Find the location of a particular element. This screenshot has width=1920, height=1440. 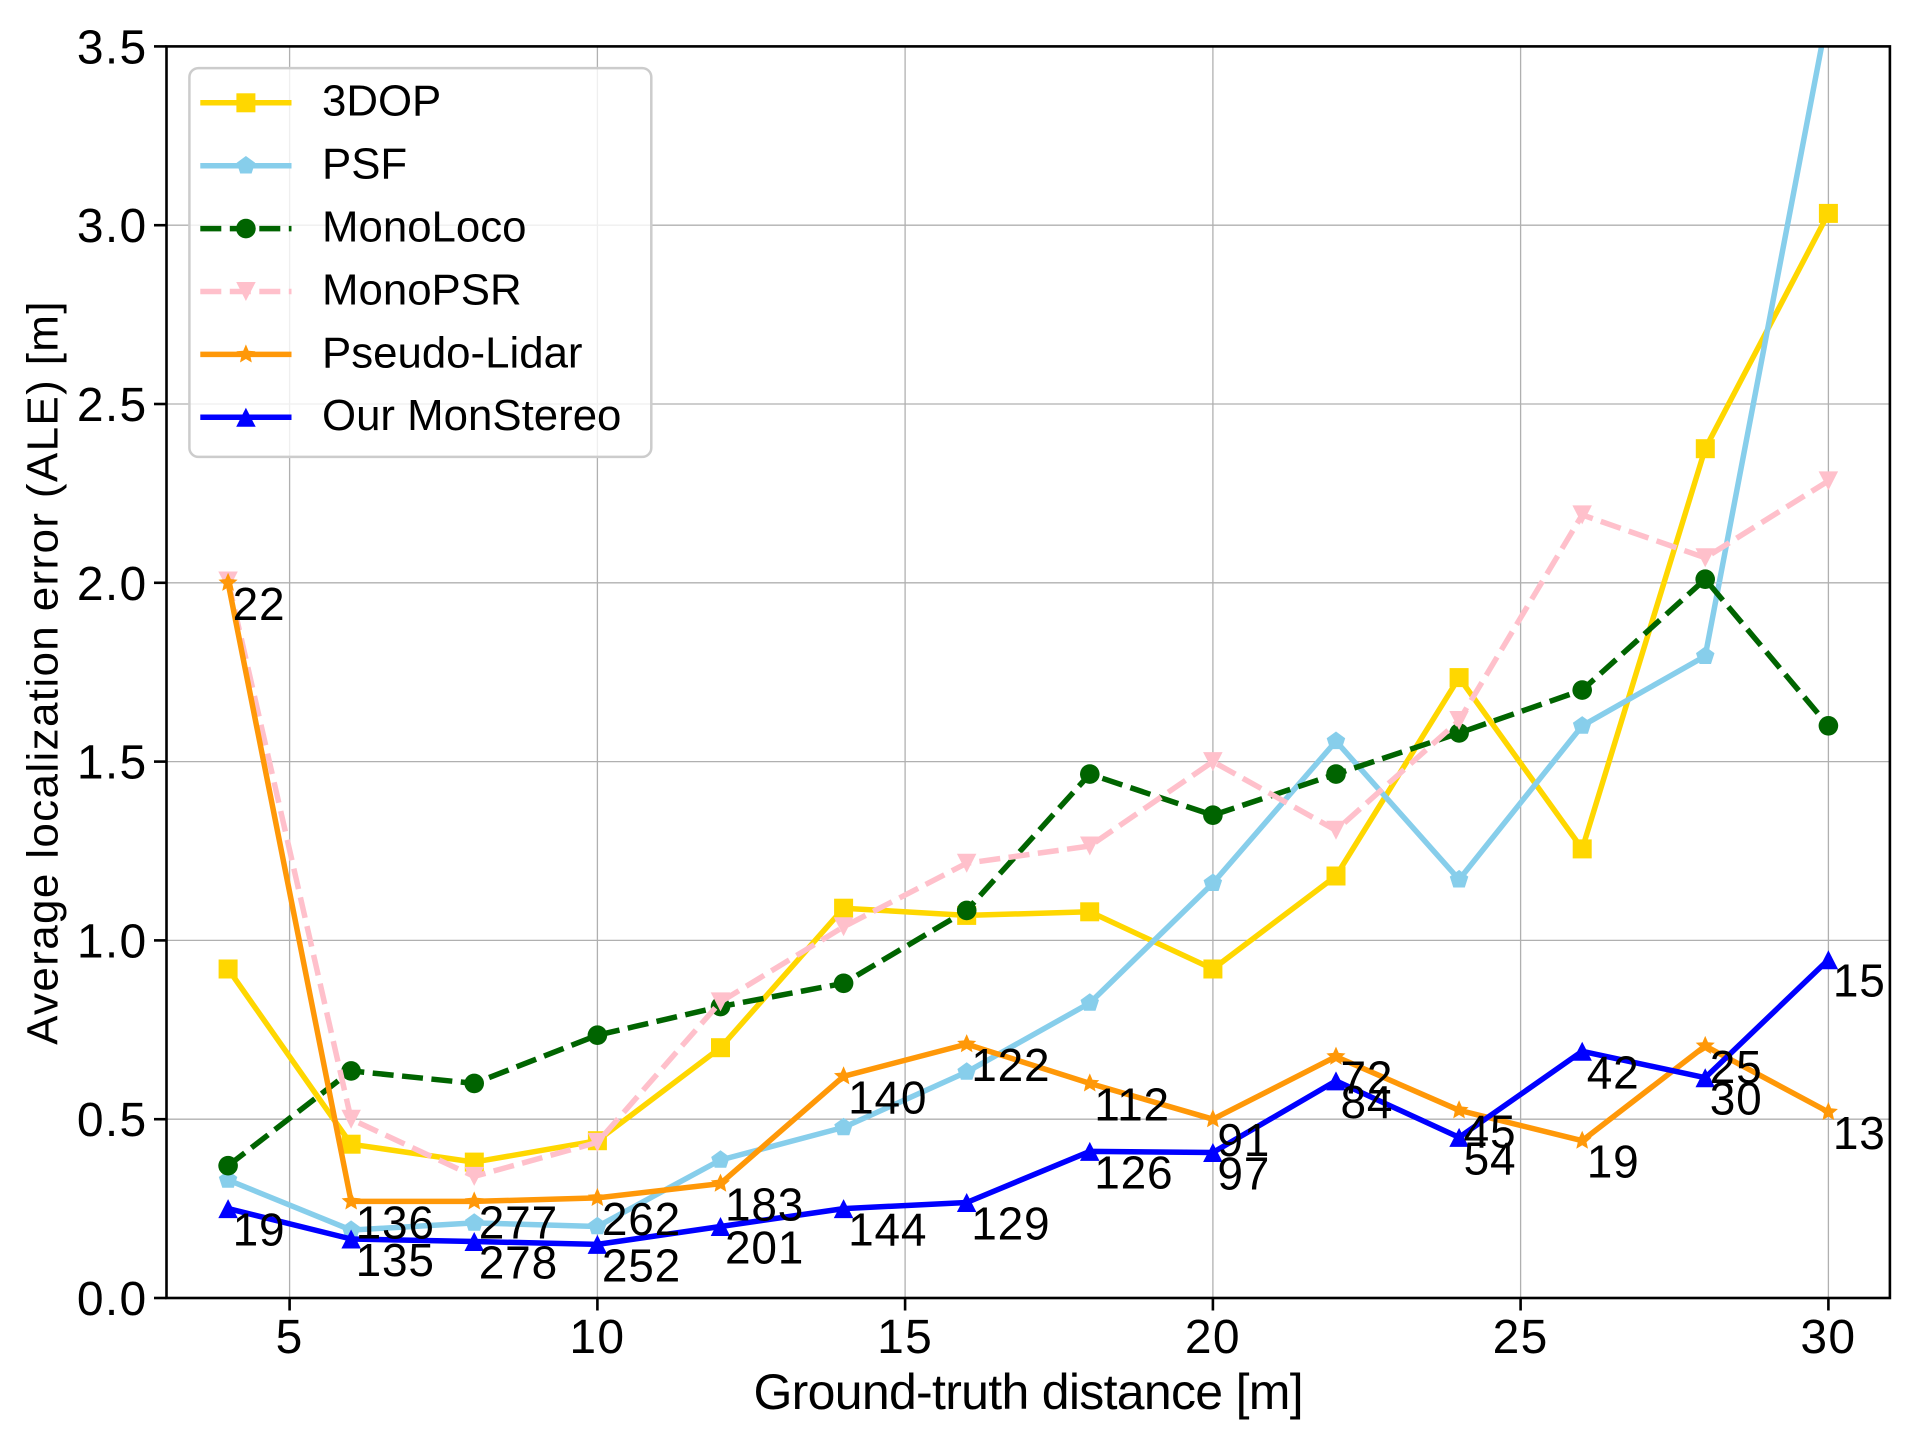

svg-text: 136 is located at coordinates (395, 1222).